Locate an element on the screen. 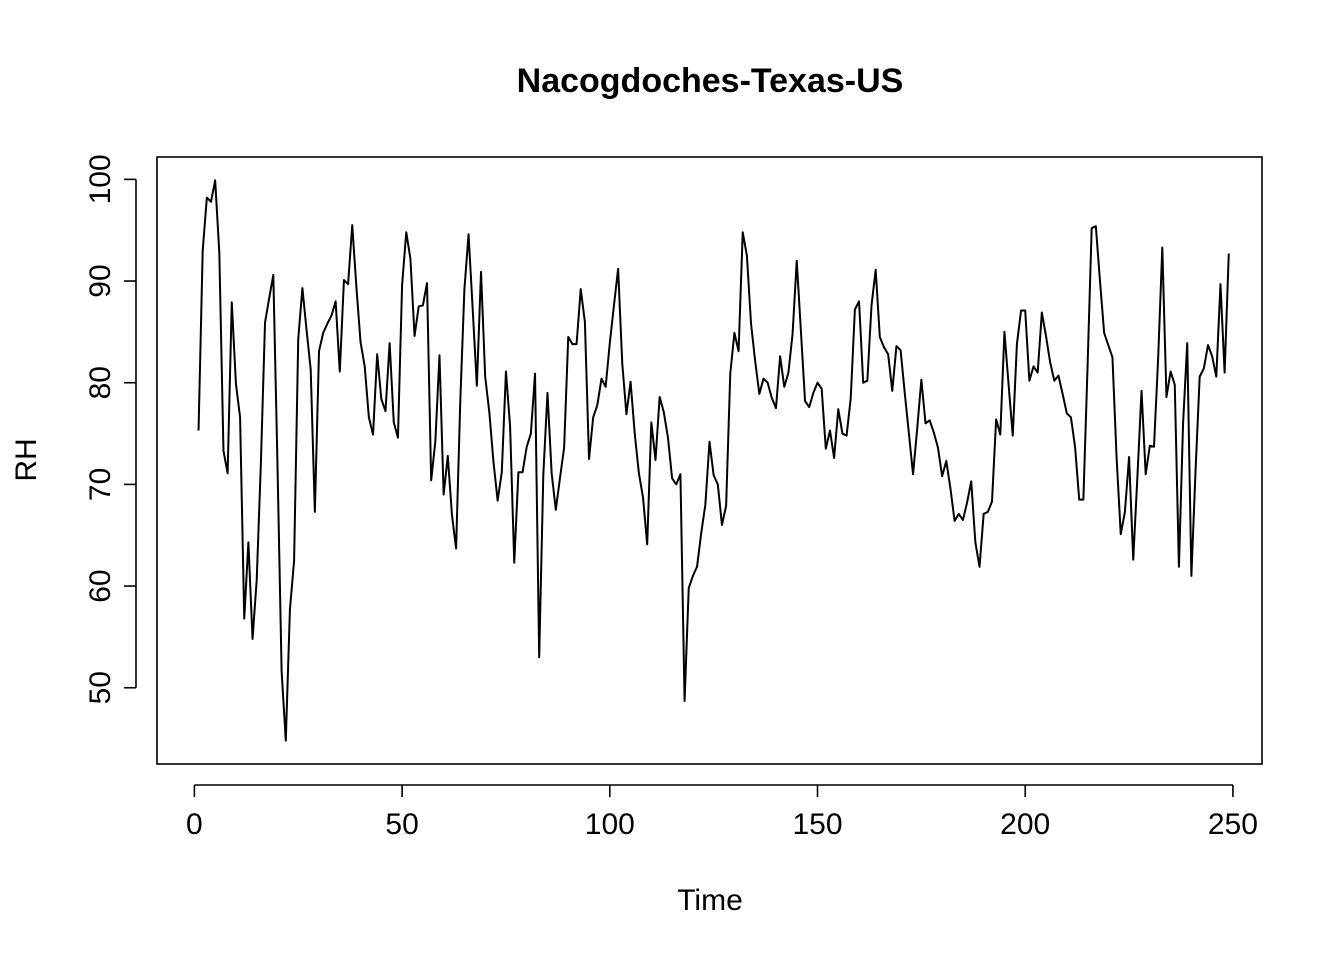 The height and width of the screenshot is (960, 1344). x-tick-label: 0 is located at coordinates (194, 824).